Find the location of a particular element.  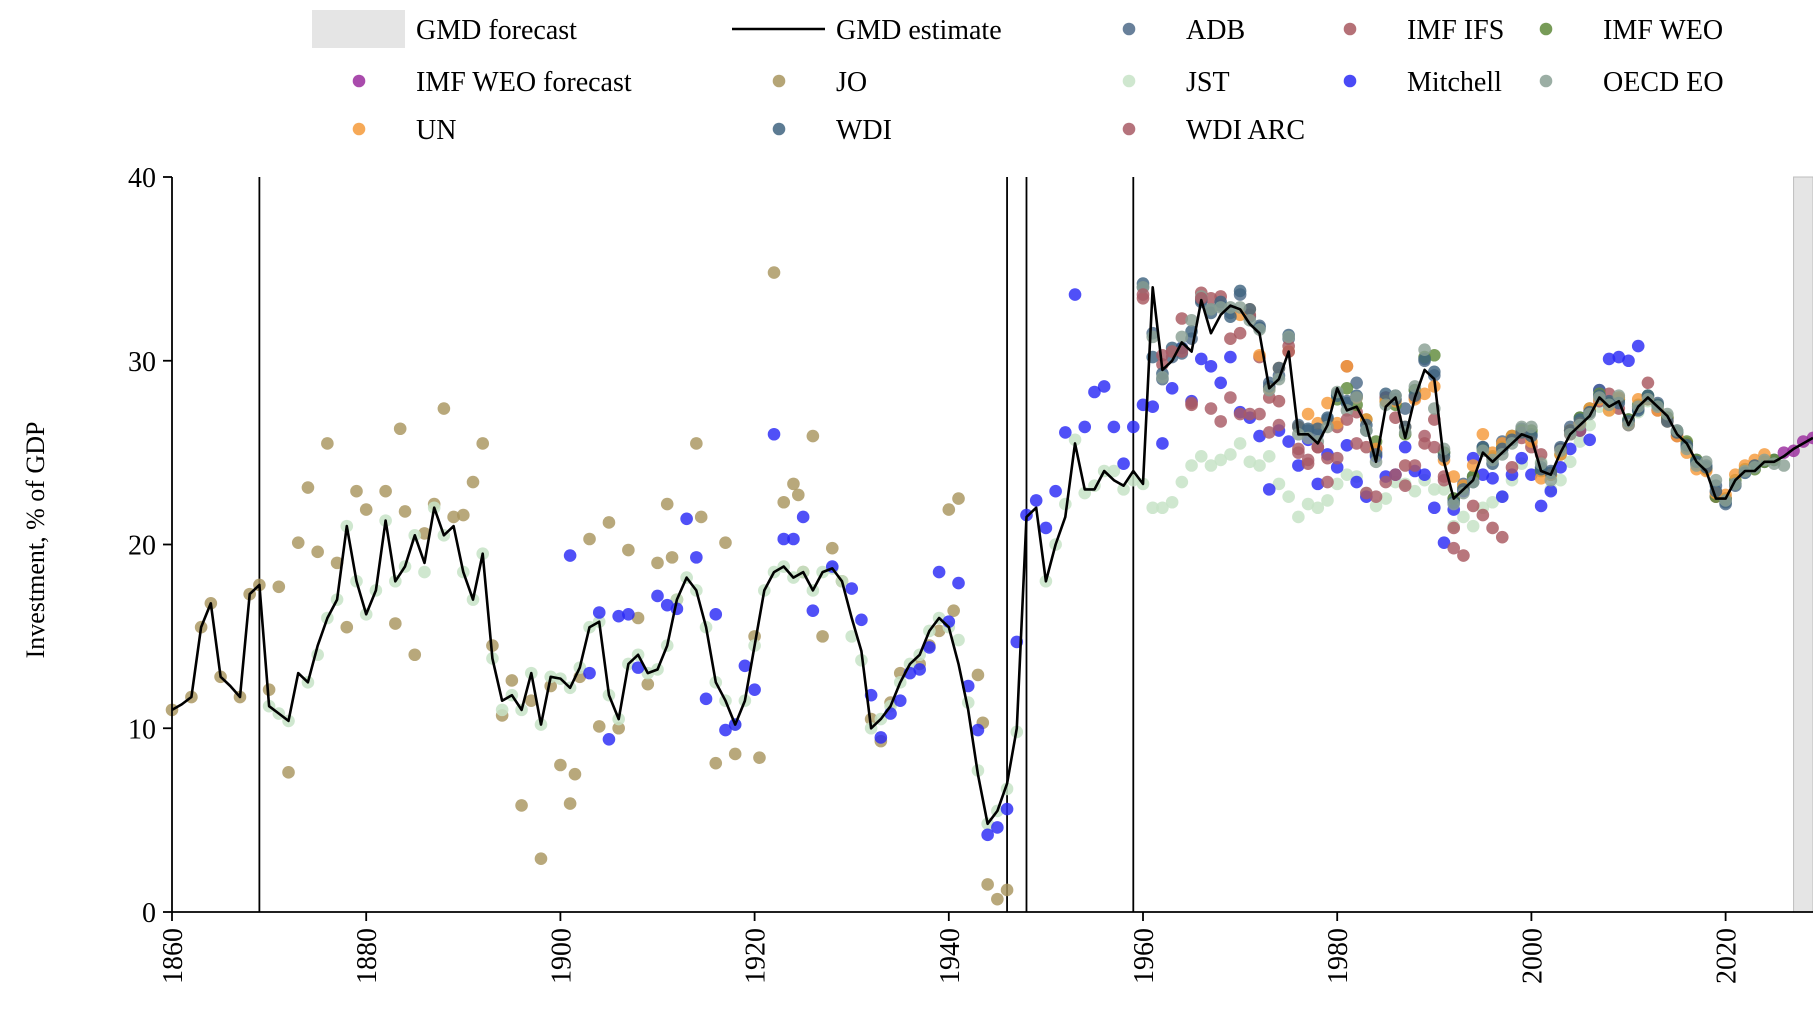

x-tick-label: 1860 is located at coordinates (173, 956).